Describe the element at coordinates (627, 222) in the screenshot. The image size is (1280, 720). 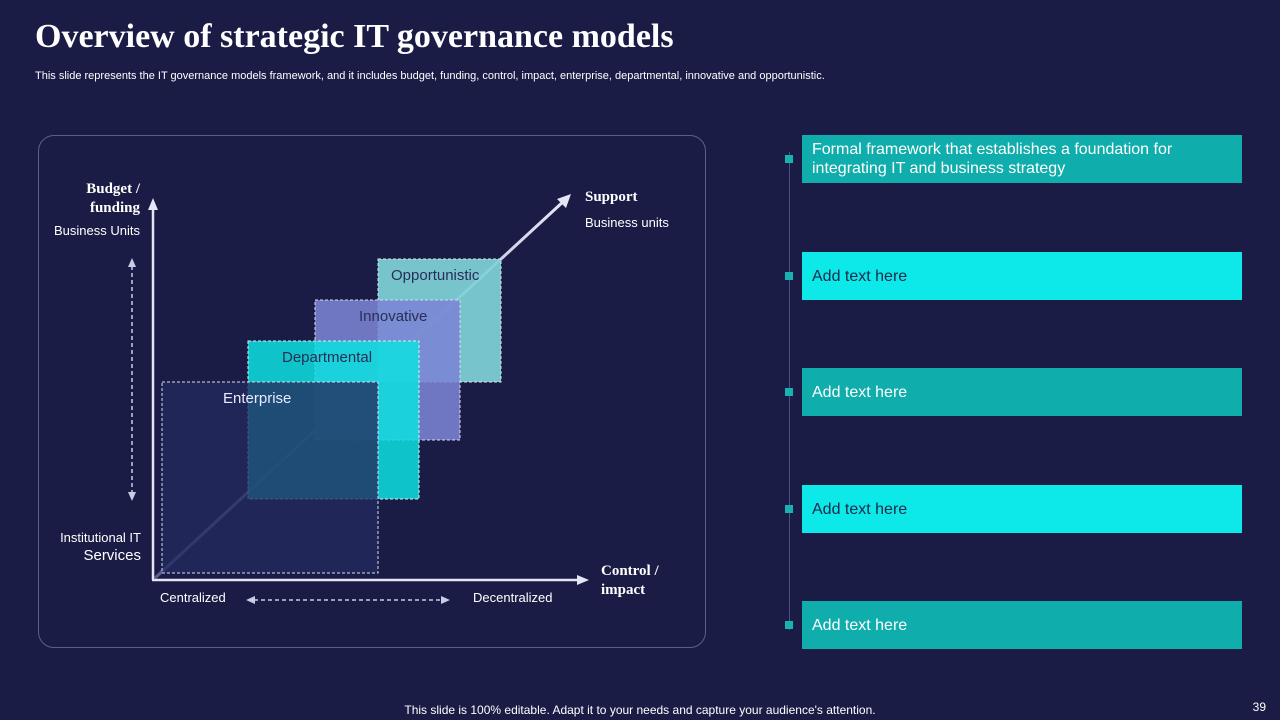
I see `diagonal-label: Business units` at that location.